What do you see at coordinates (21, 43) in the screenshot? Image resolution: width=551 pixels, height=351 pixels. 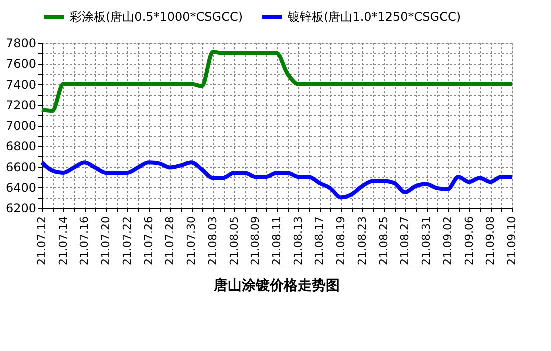 I see `y-tick-label: 7800` at bounding box center [21, 43].